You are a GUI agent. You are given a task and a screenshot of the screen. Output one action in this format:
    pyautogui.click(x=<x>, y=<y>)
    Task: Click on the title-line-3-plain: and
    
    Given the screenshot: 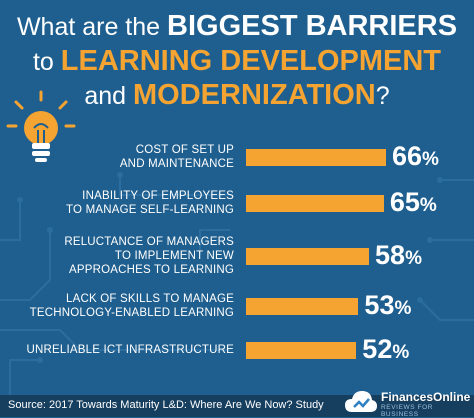 What is the action you would take?
    pyautogui.click(x=105, y=96)
    